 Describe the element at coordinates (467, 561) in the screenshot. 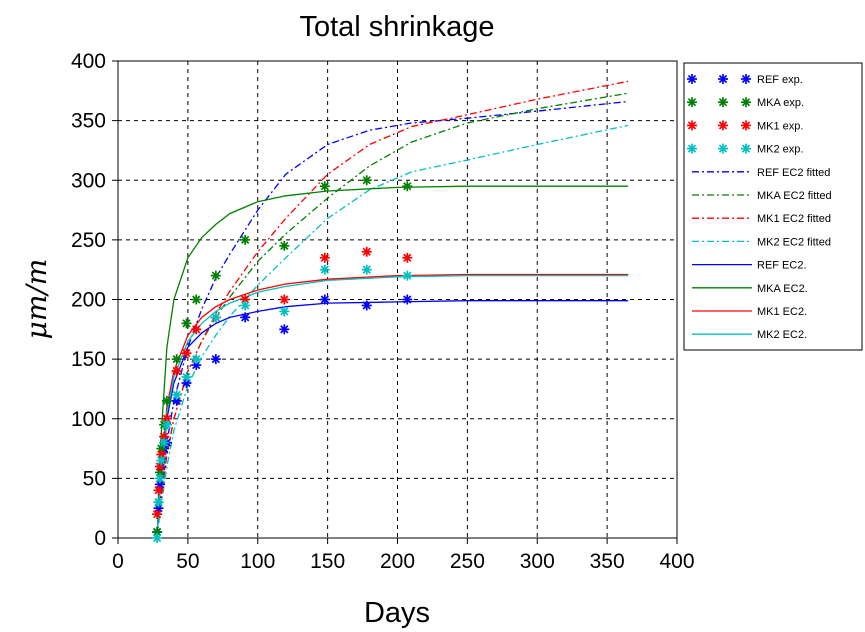

I see `x-tick-label: 250` at that location.